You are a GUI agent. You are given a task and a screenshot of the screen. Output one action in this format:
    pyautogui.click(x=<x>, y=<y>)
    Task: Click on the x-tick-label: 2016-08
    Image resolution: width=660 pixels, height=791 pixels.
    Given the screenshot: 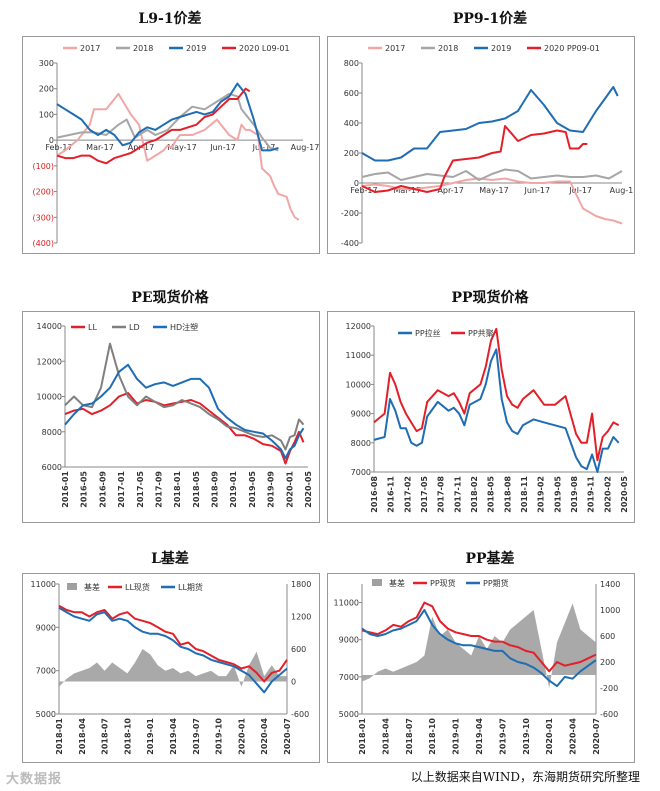 What is the action you would take?
    pyautogui.click(x=374, y=494)
    